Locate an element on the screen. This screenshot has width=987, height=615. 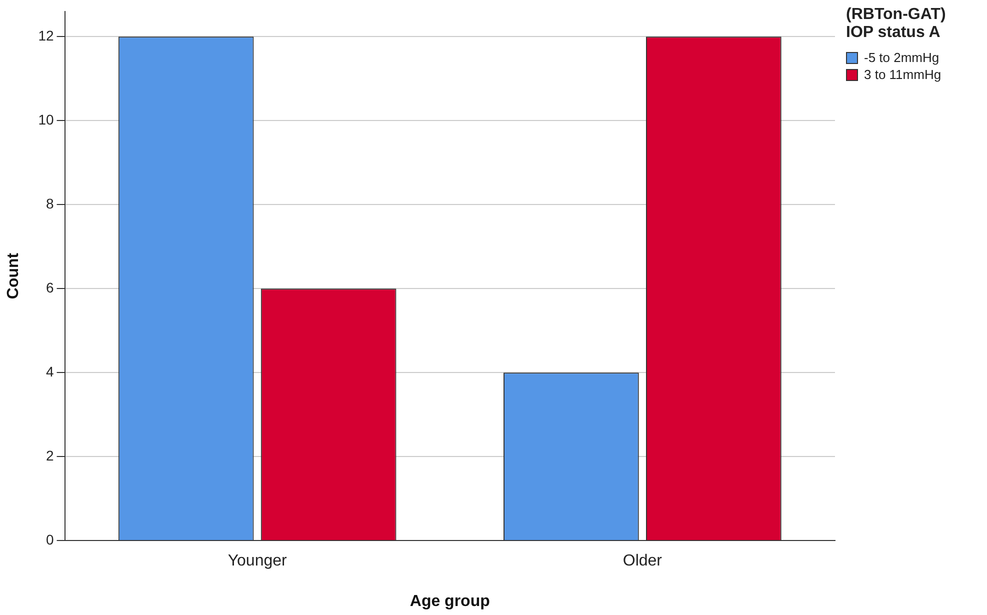
y-tick-label: 2 is located at coordinates (50, 455).